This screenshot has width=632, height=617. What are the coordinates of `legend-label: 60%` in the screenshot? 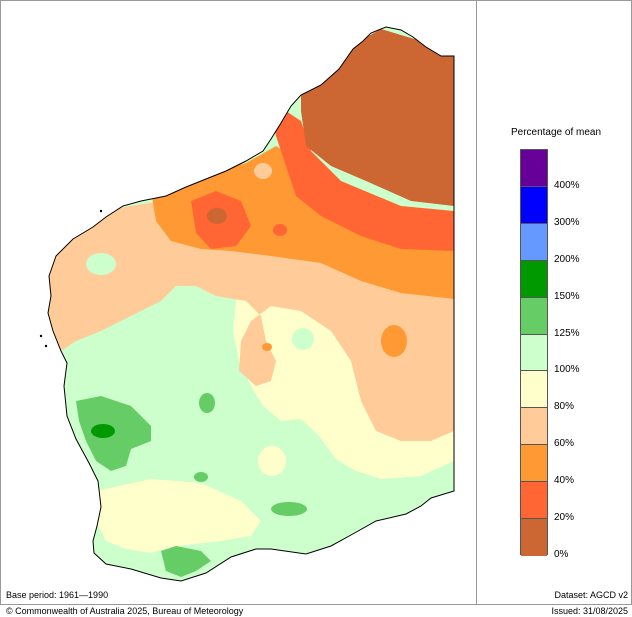 It's located at (564, 444).